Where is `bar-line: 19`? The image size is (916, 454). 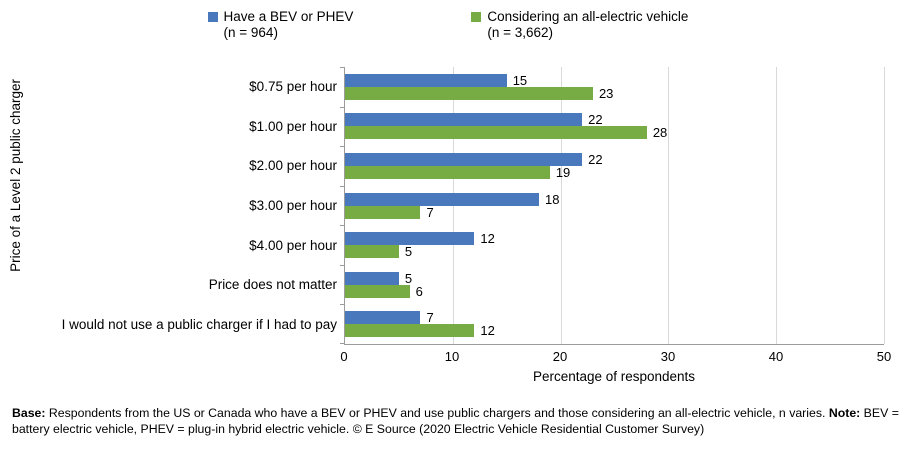 bar-line: 19 is located at coordinates (614, 172).